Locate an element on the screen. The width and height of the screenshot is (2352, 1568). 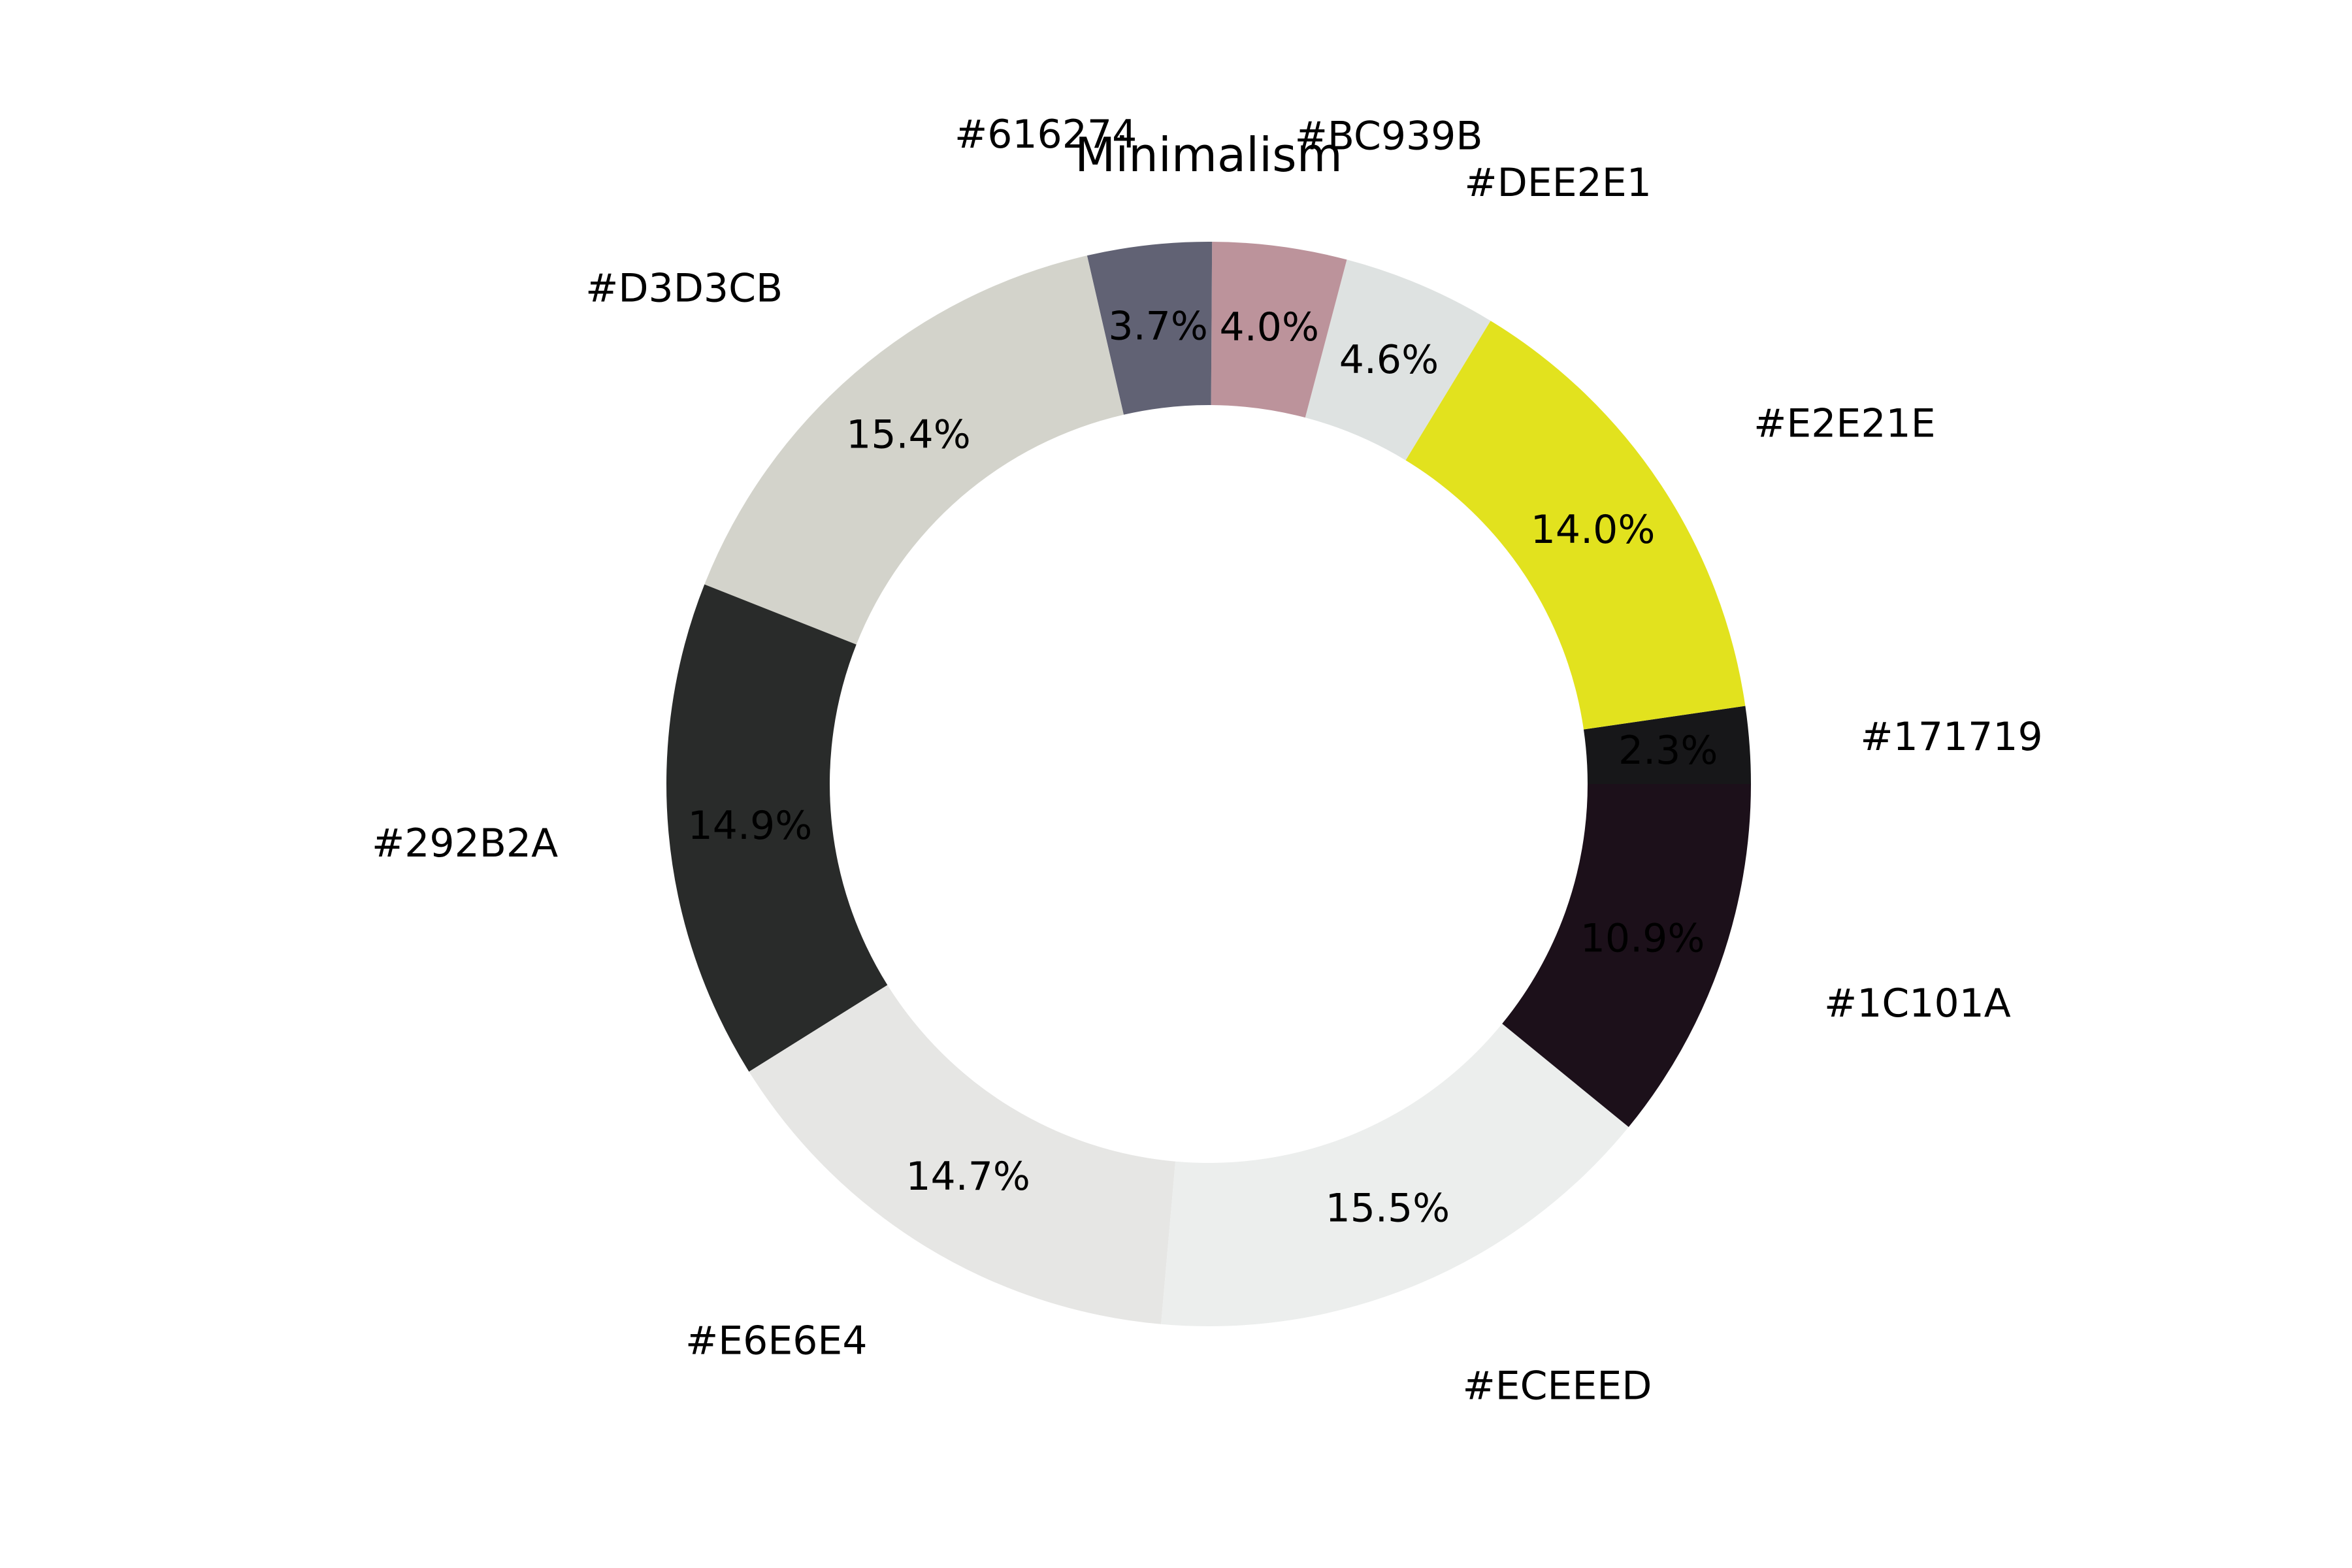
slice-label-eceeed: #ECEEED is located at coordinates (1557, 1386).